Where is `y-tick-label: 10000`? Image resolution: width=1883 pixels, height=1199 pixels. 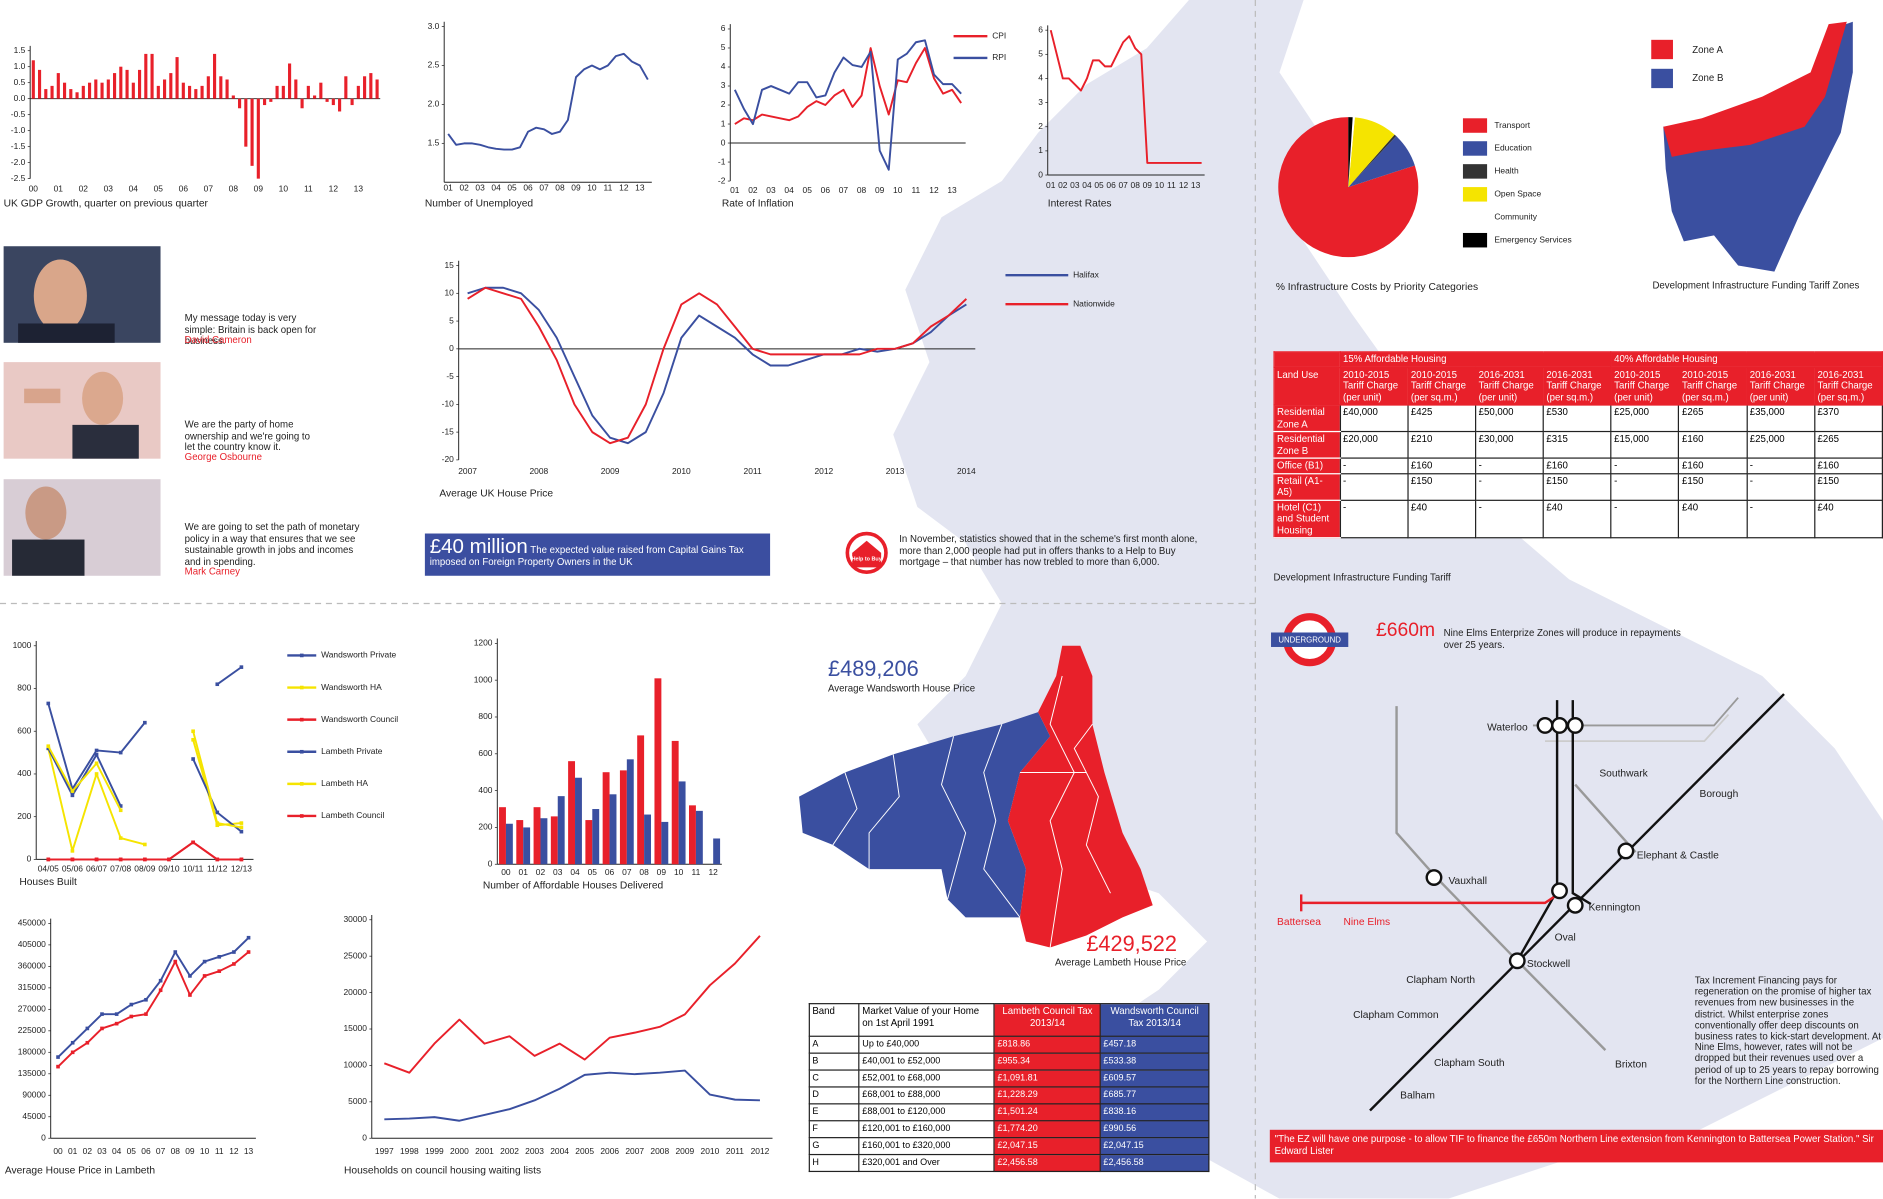 y-tick-label: 10000 is located at coordinates (355, 1065).